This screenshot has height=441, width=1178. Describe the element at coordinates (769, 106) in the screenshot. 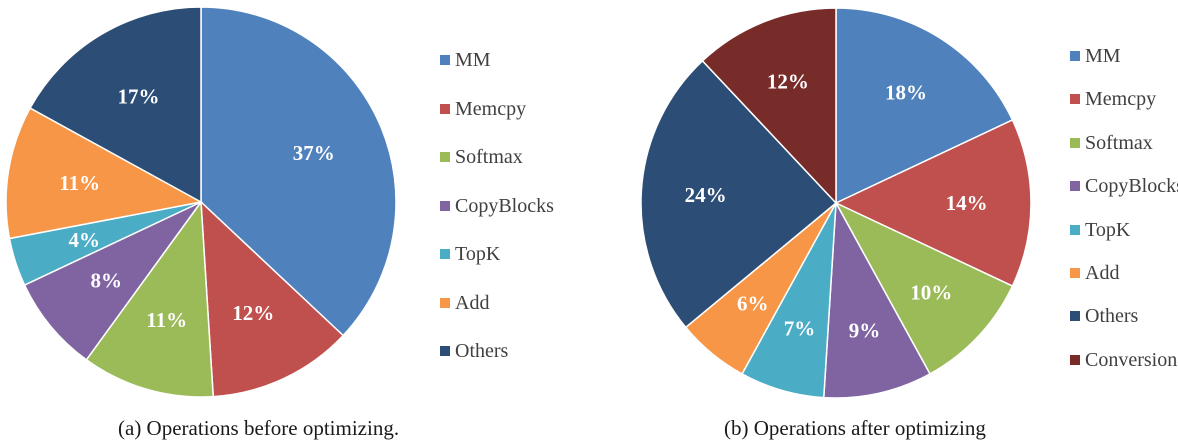

I see `pie-b-slice-conversion` at that location.